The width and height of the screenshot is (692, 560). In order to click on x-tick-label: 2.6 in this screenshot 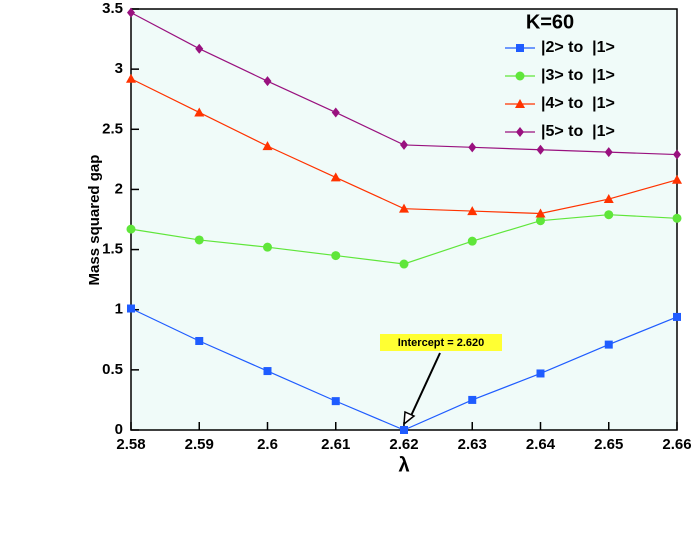, I will do `click(267, 444)`.